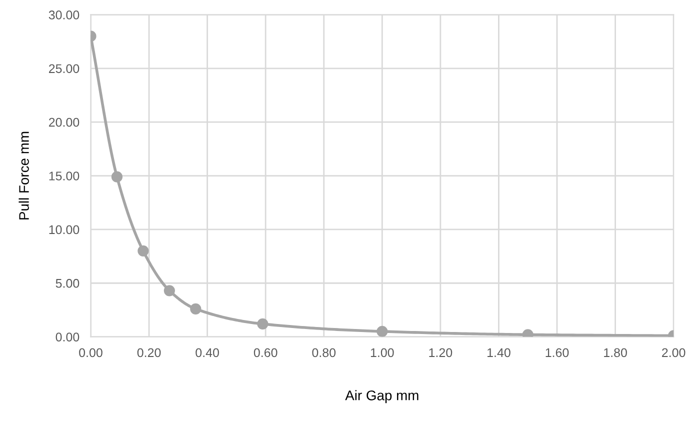 The width and height of the screenshot is (698, 421). Describe the element at coordinates (68, 337) in the screenshot. I see `y-tick-label: 0.00` at that location.